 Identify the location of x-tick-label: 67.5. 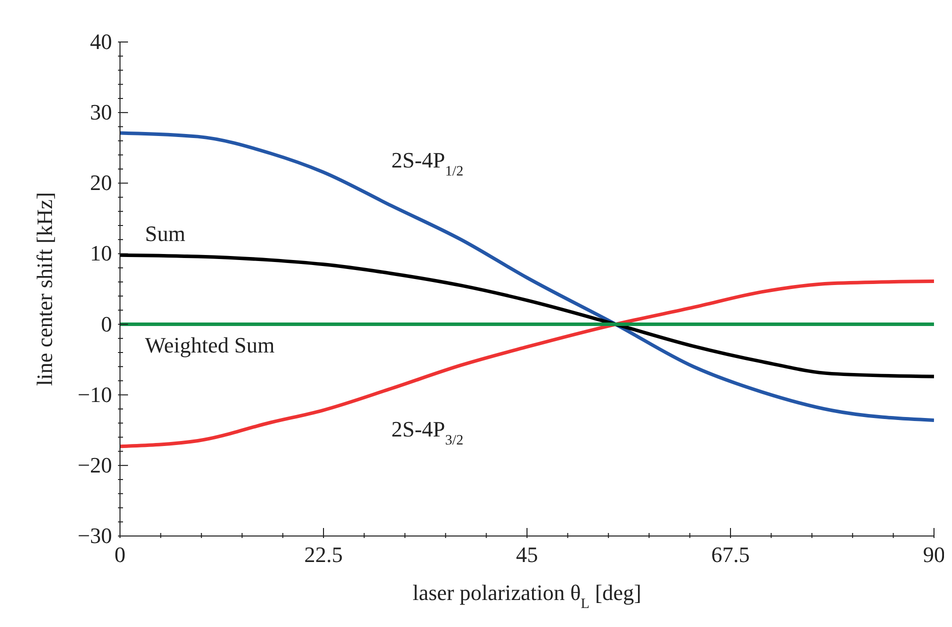
(730, 554).